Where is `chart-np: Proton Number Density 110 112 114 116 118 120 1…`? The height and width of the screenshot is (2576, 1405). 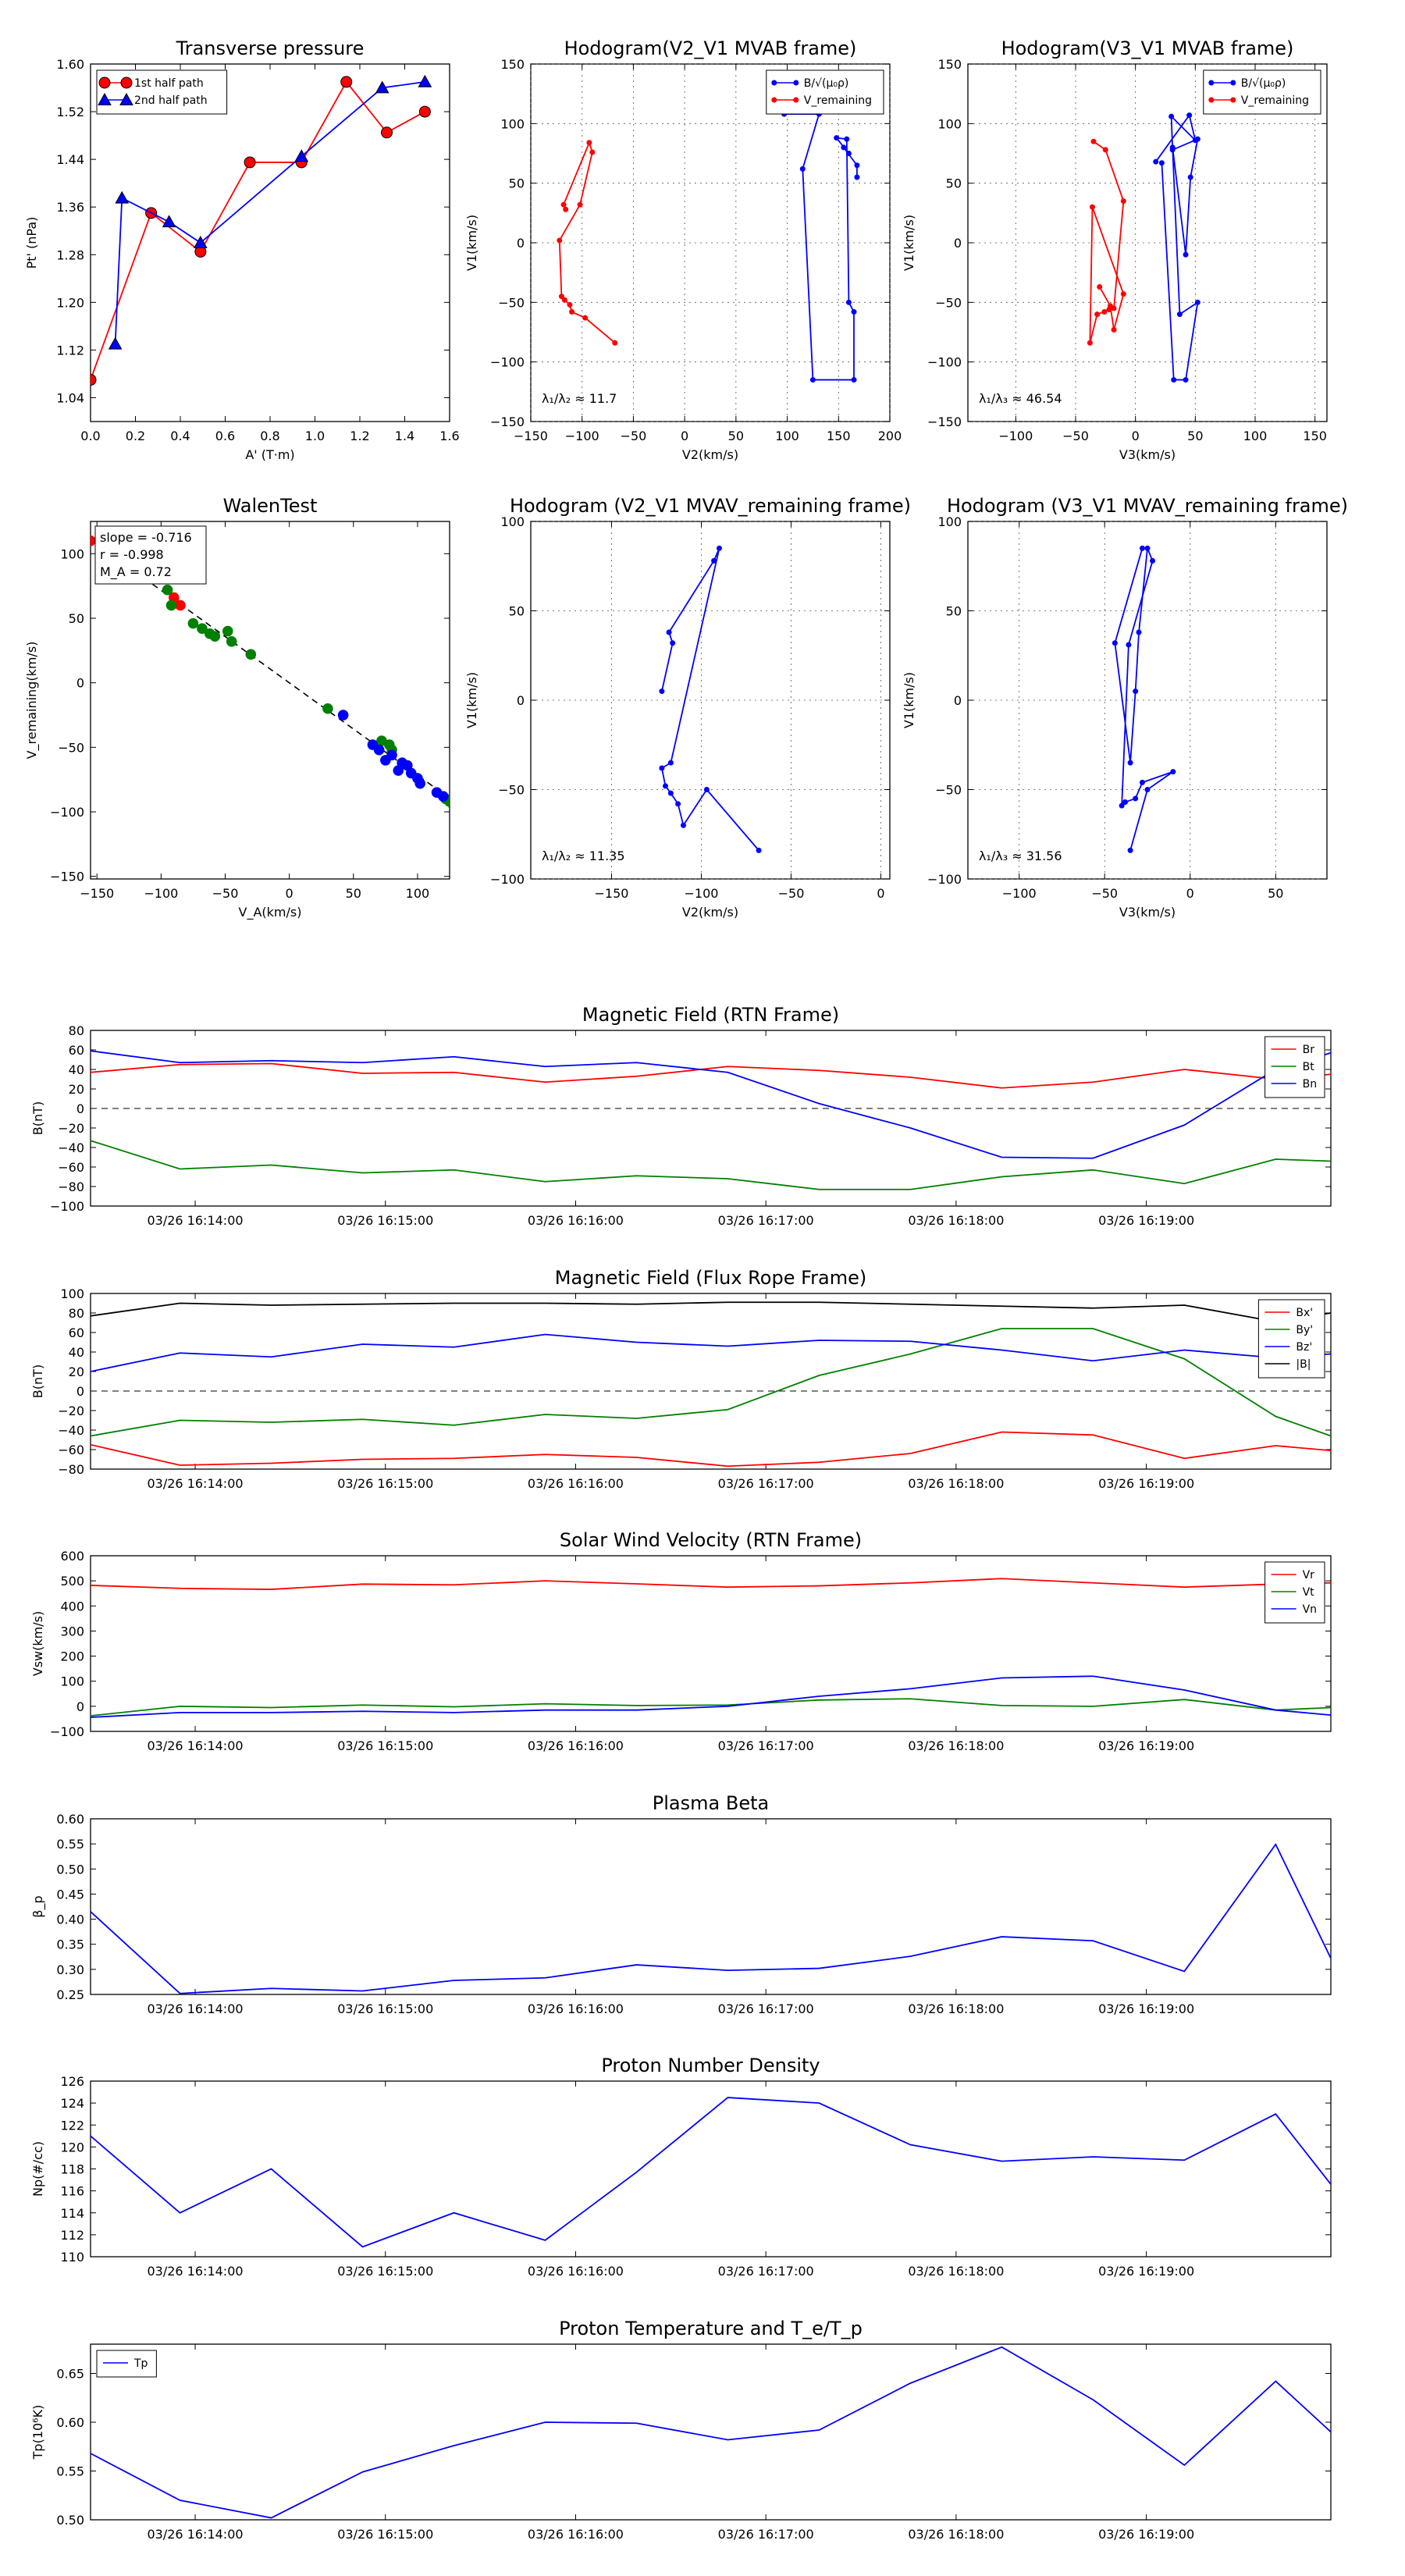
chart-np: Proton Number Density 110 112 114 116 118 120 1… is located at coordinates (681, 2167).